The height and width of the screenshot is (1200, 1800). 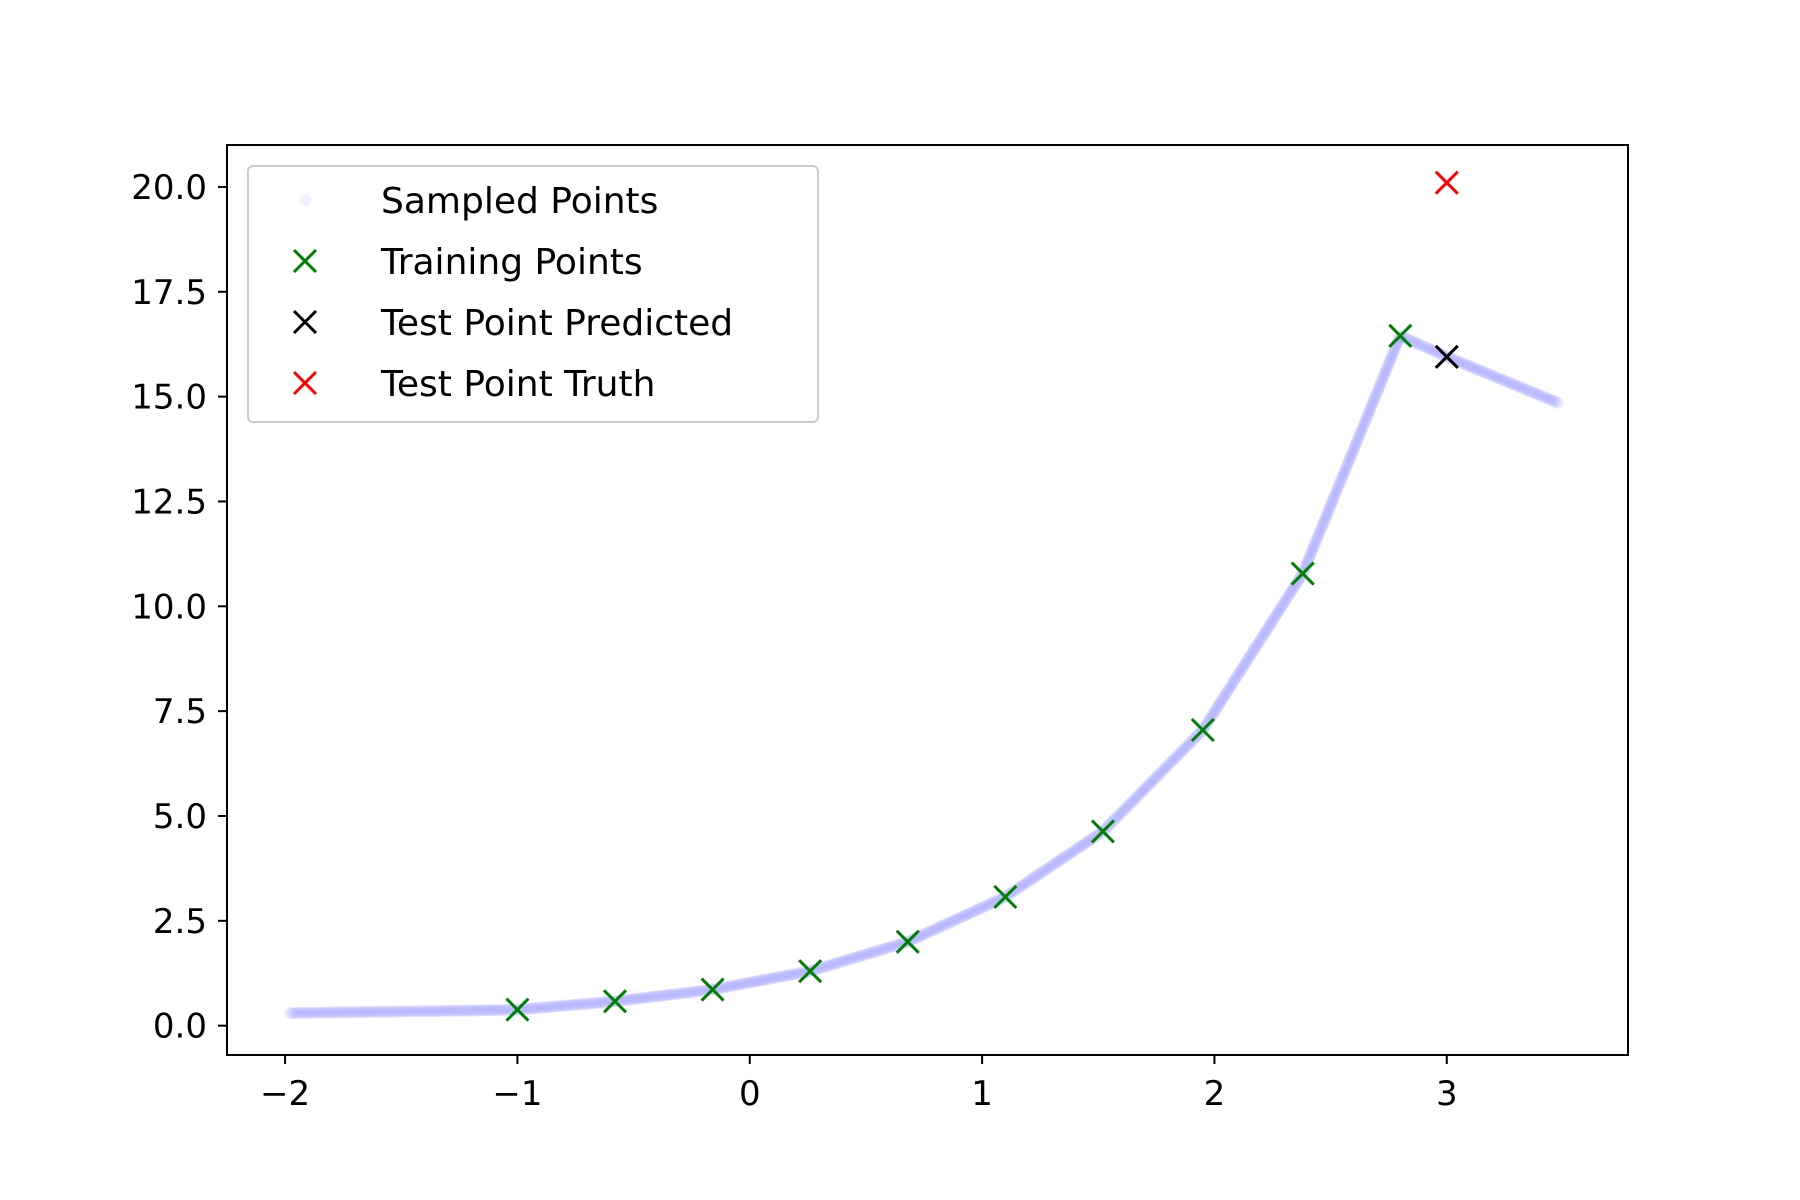 What do you see at coordinates (517, 1094) in the screenshot?
I see `x-tick-label: −1` at bounding box center [517, 1094].